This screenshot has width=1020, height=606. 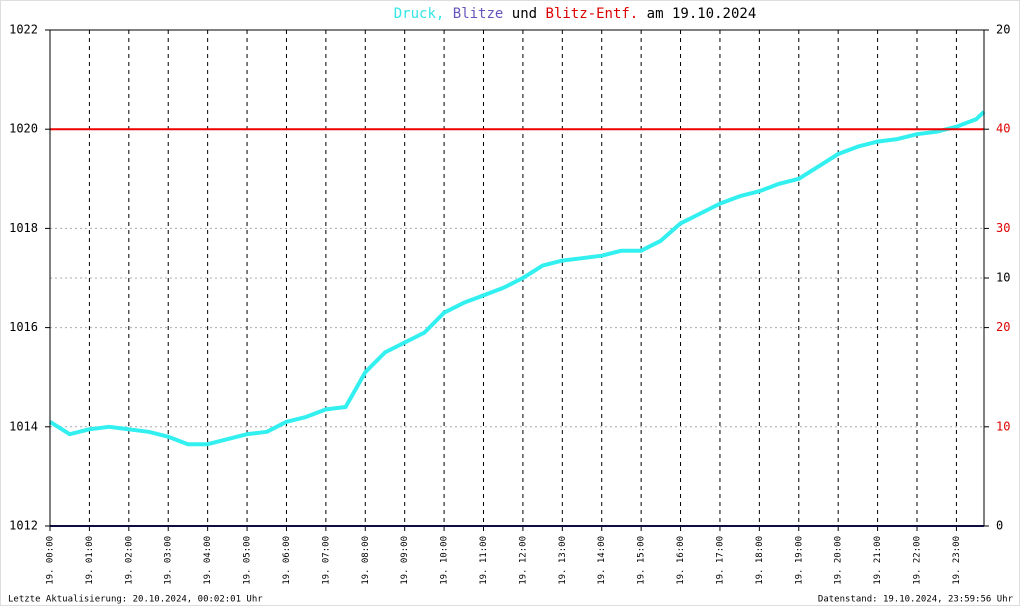 What do you see at coordinates (23, 526) in the screenshot?
I see `y-tick-label: 1012` at bounding box center [23, 526].